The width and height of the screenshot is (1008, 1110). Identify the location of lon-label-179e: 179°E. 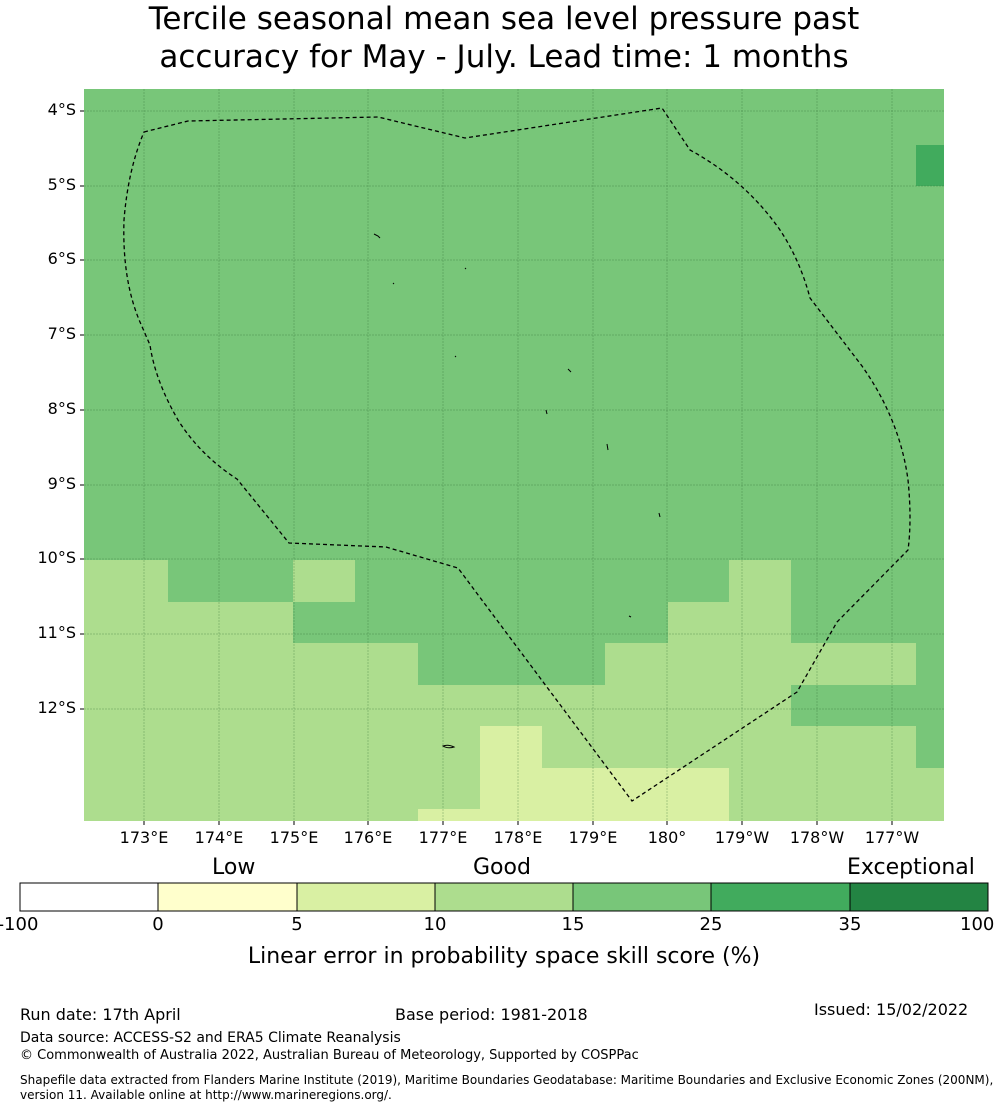
(593, 837).